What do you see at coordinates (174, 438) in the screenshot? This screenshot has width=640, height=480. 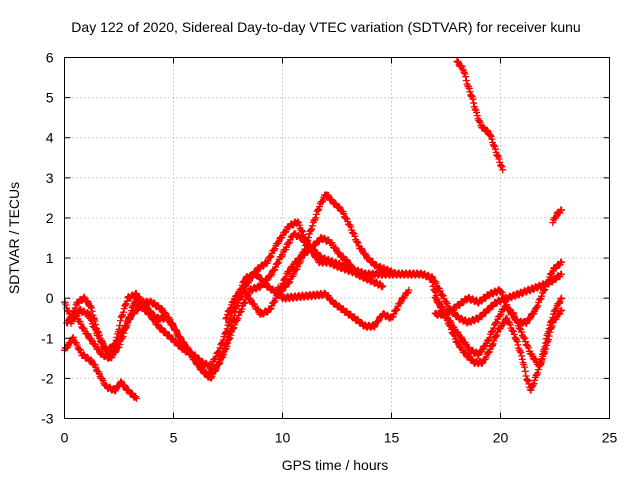 I see `x-tick-label: 5` at bounding box center [174, 438].